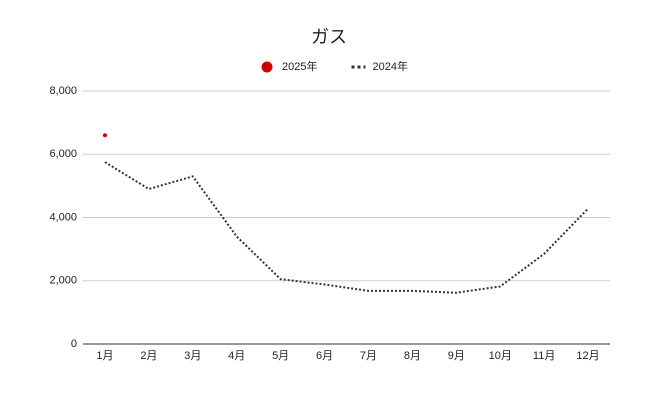 The height and width of the screenshot is (400, 670). I want to click on legend-marker, so click(267, 67).